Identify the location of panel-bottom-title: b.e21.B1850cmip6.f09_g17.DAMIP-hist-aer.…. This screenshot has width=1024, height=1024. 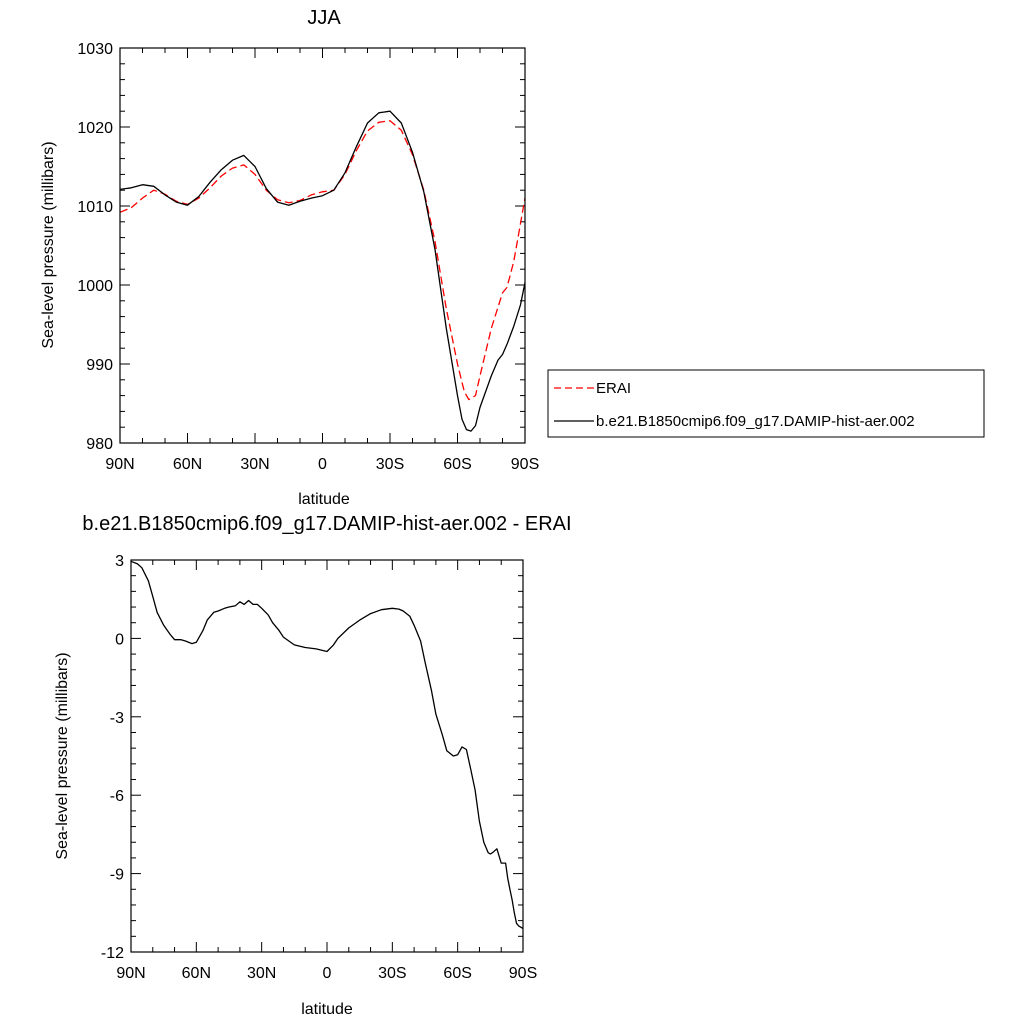
(326, 524).